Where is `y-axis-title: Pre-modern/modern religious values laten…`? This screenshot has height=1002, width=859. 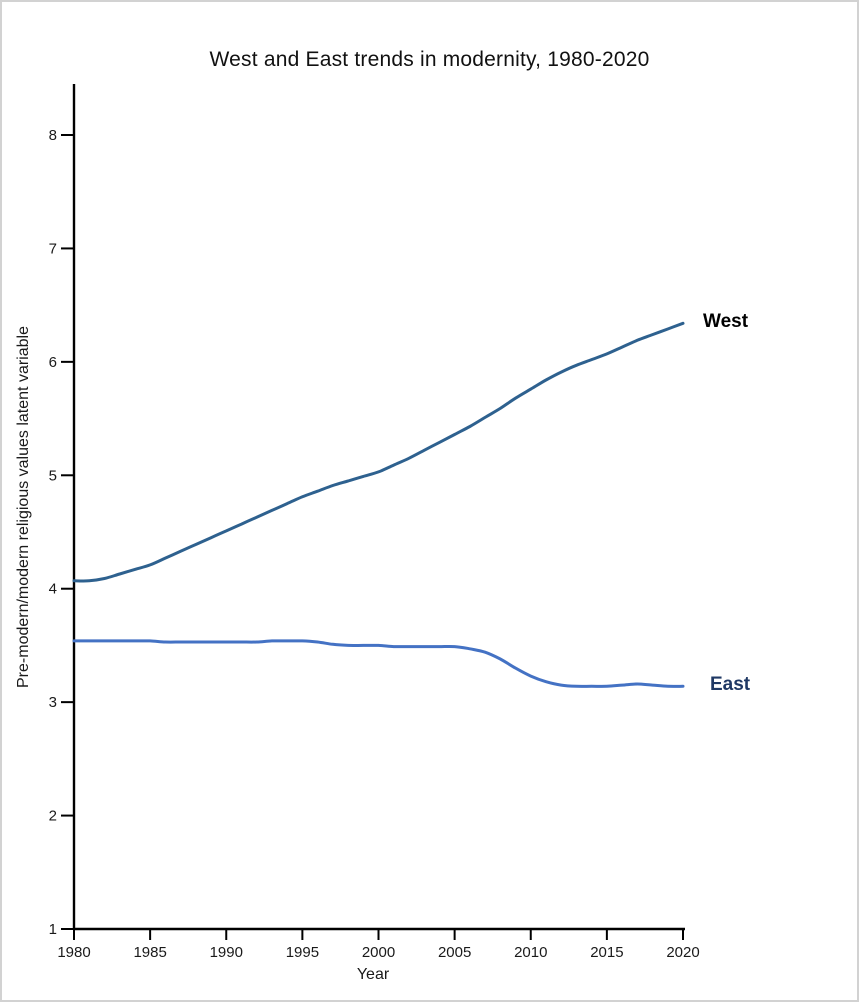 y-axis-title: Pre-modern/modern religious values laten… is located at coordinates (23, 507).